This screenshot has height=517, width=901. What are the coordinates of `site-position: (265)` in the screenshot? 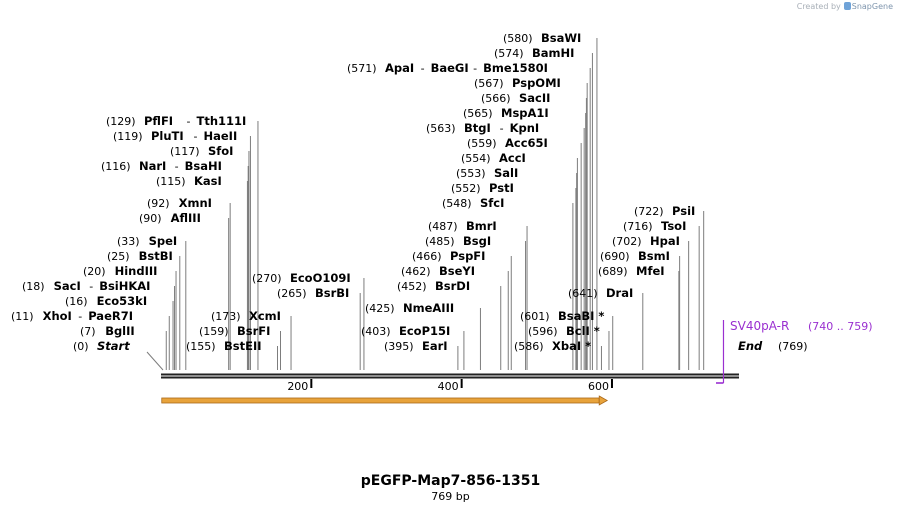 It's located at (292, 293).